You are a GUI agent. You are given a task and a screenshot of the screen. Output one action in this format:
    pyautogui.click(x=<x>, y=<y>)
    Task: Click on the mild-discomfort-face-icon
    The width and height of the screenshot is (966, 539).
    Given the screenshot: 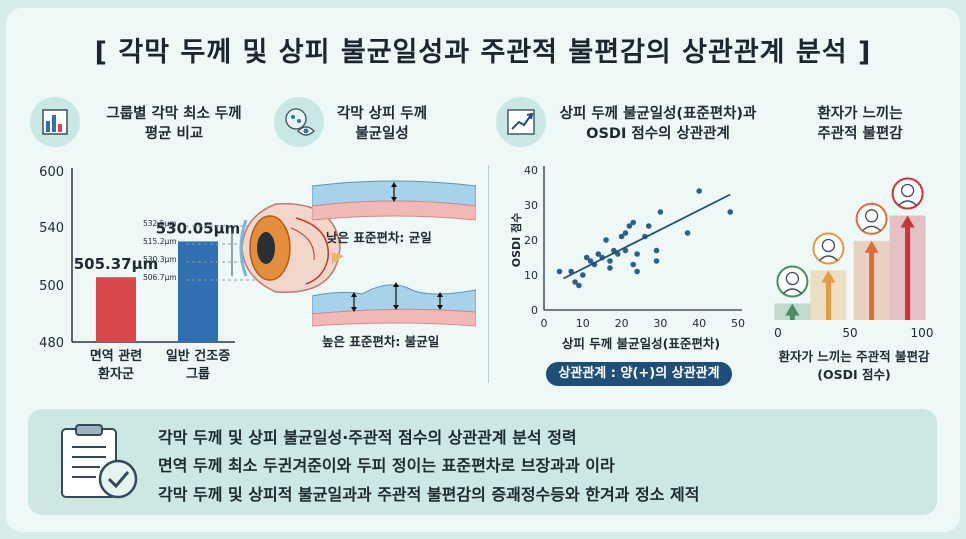 What is the action you would take?
    pyautogui.click(x=828, y=248)
    